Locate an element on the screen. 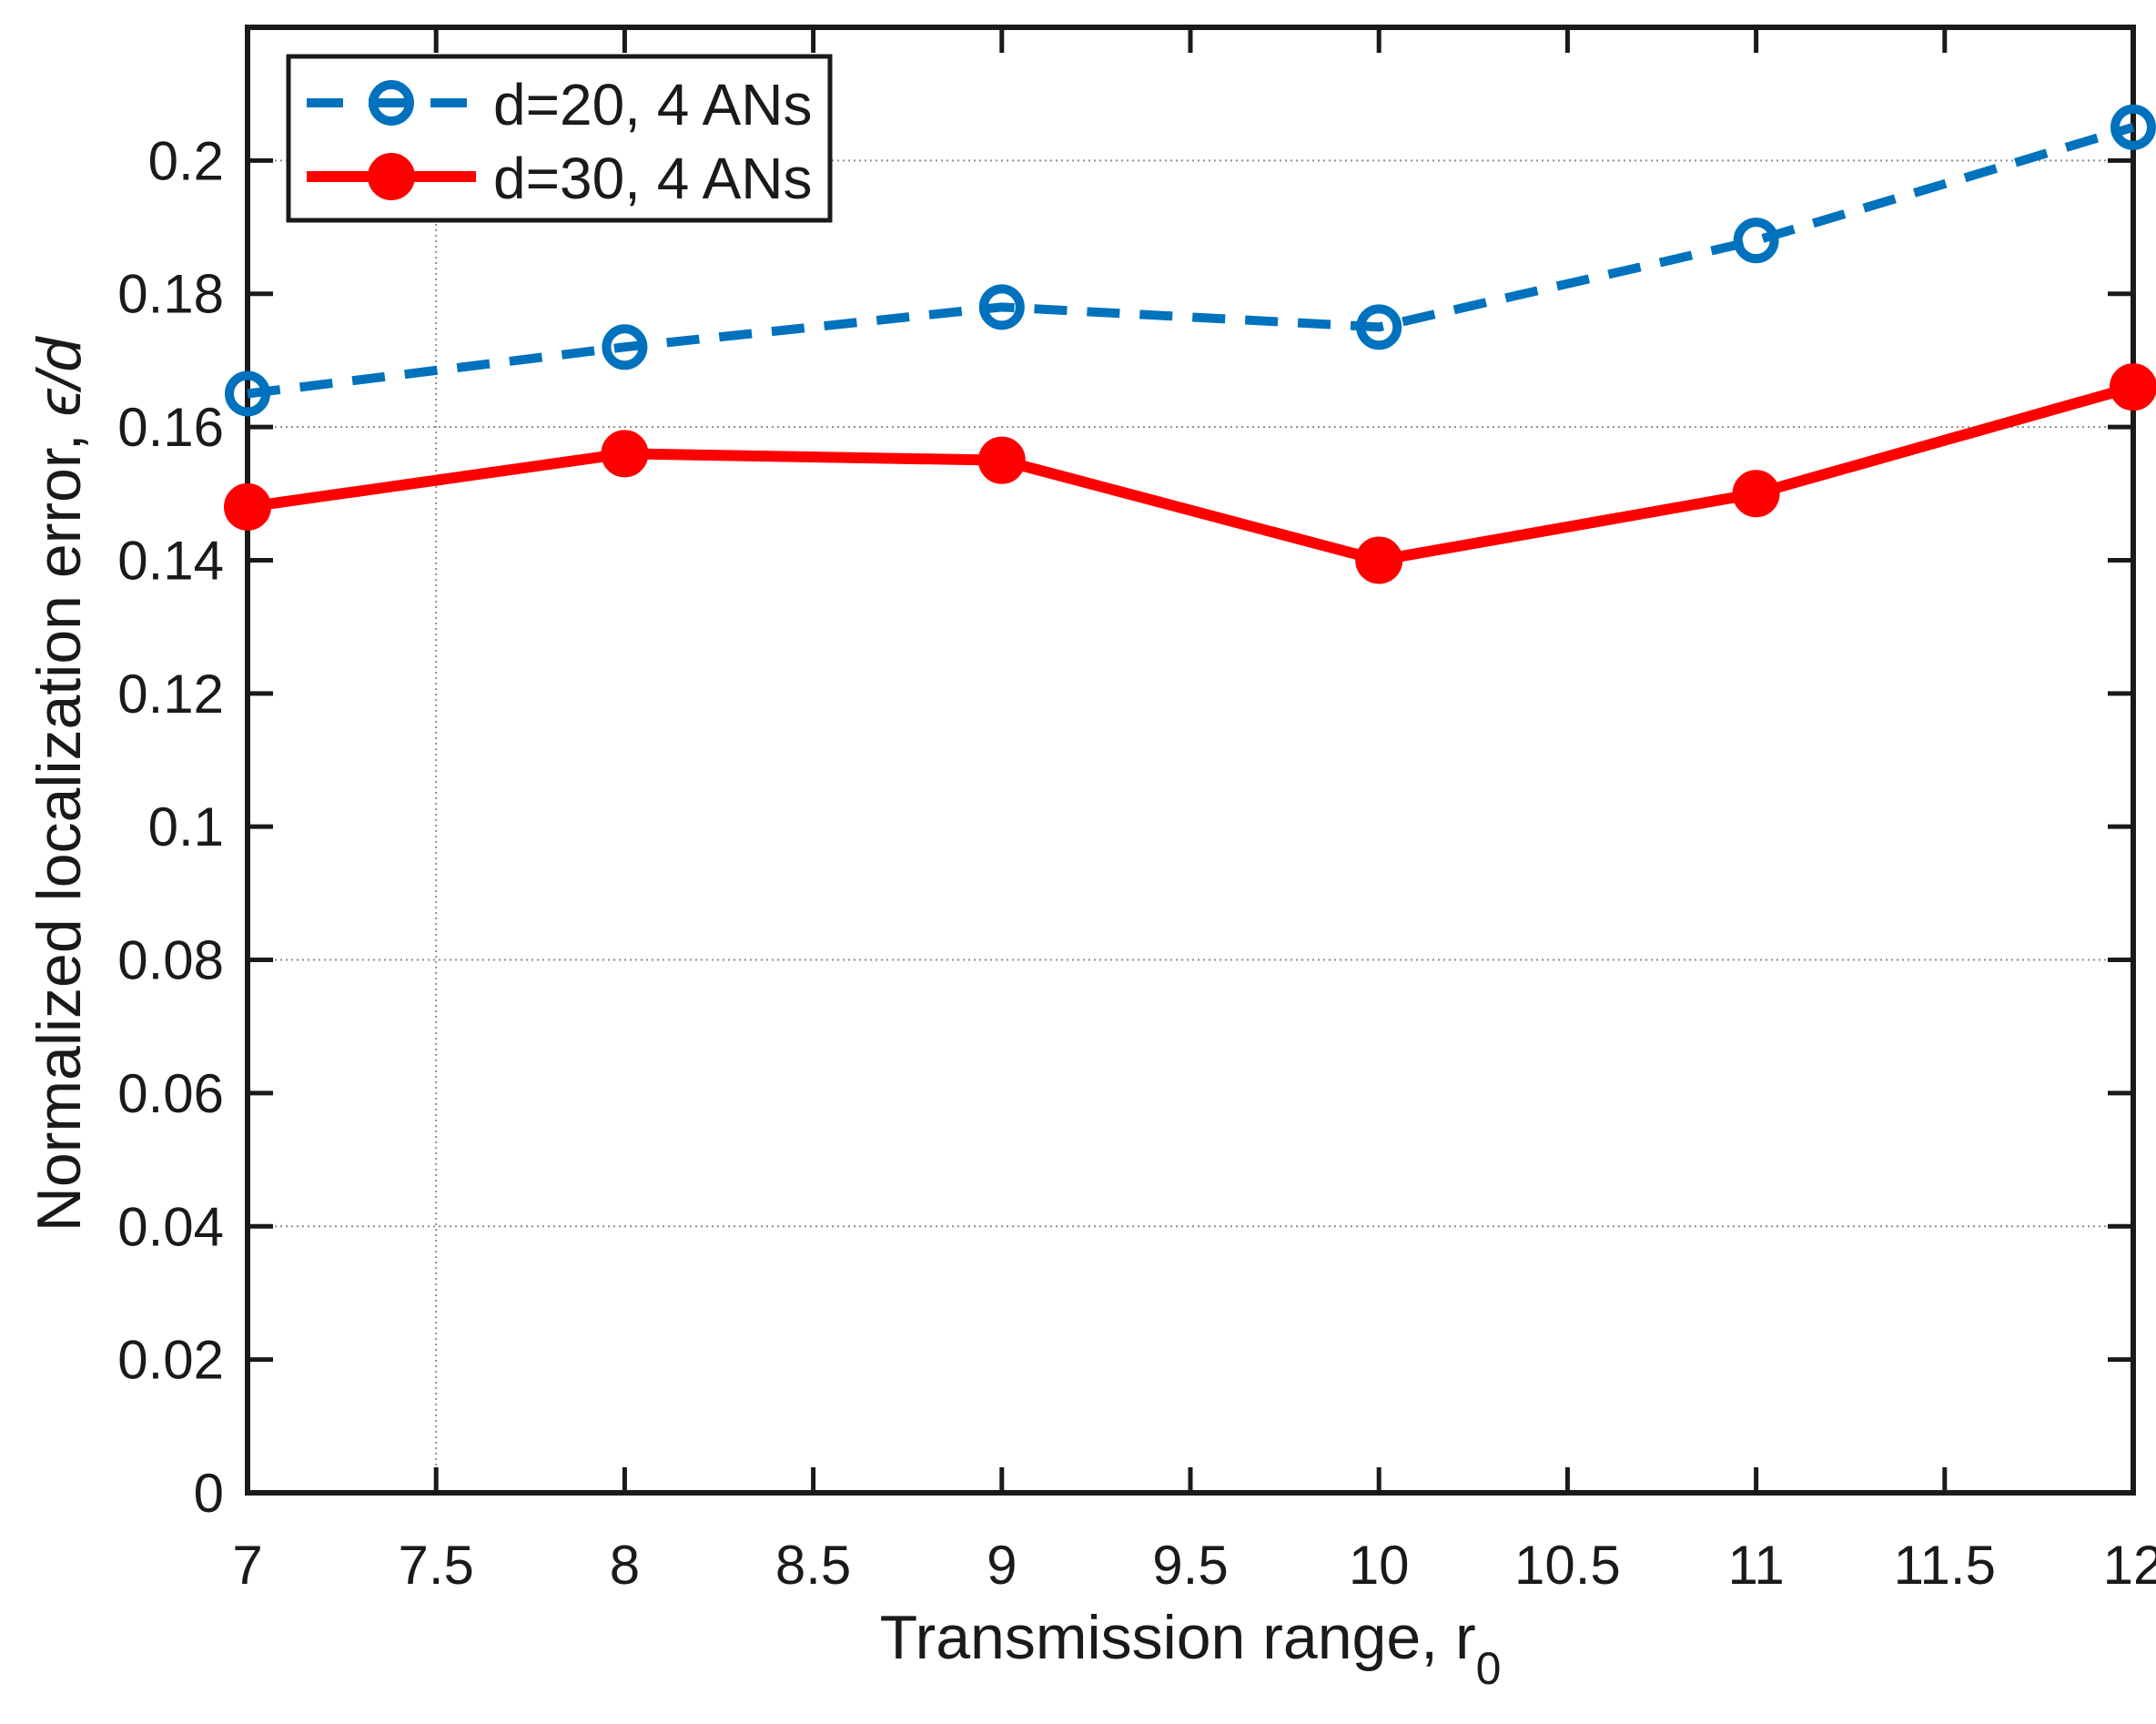 Image resolution: width=2156 pixels, height=1724 pixels. x-tick-label: 9 is located at coordinates (1002, 1565).